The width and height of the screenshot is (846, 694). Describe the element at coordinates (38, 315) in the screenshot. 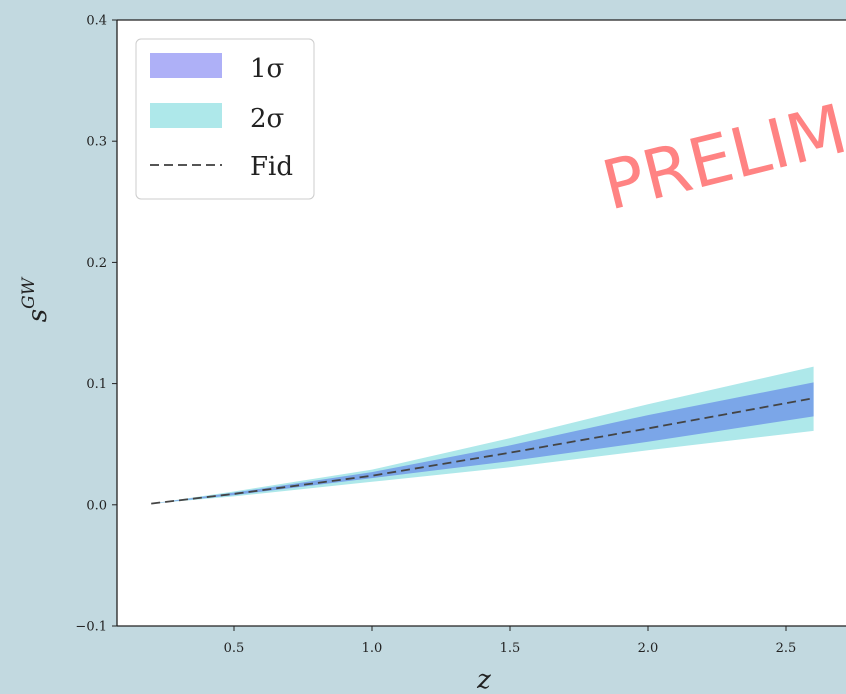

I see `y-axis-label-main: s` at that location.